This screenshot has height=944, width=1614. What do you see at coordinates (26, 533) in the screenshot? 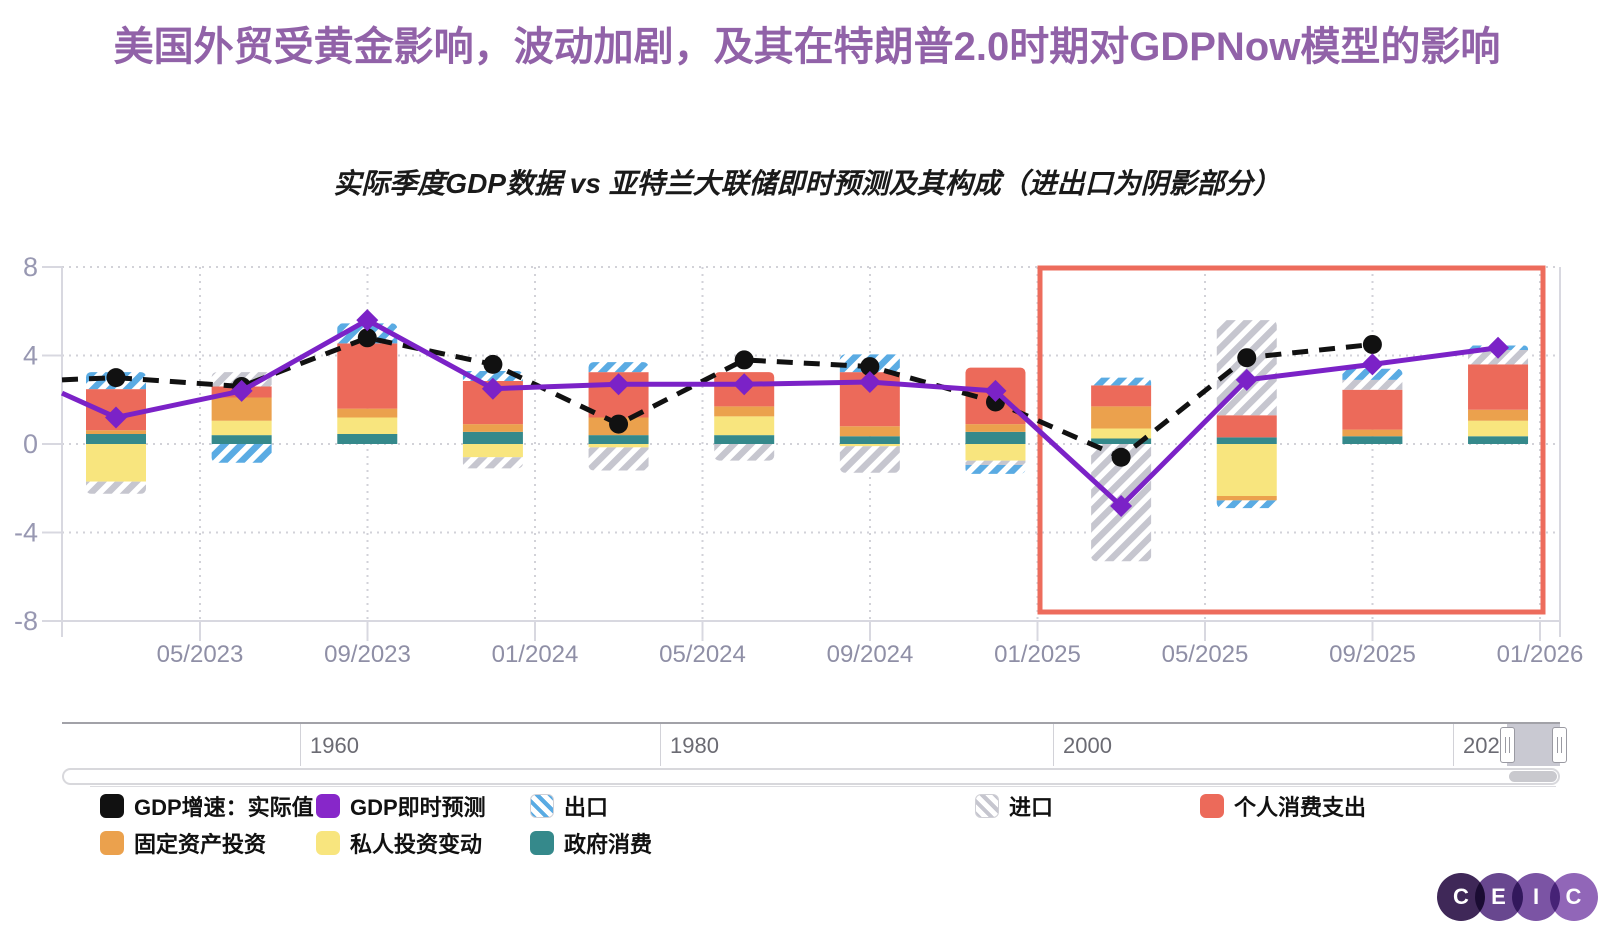
I see `y-axis-label: -4` at bounding box center [26, 533].